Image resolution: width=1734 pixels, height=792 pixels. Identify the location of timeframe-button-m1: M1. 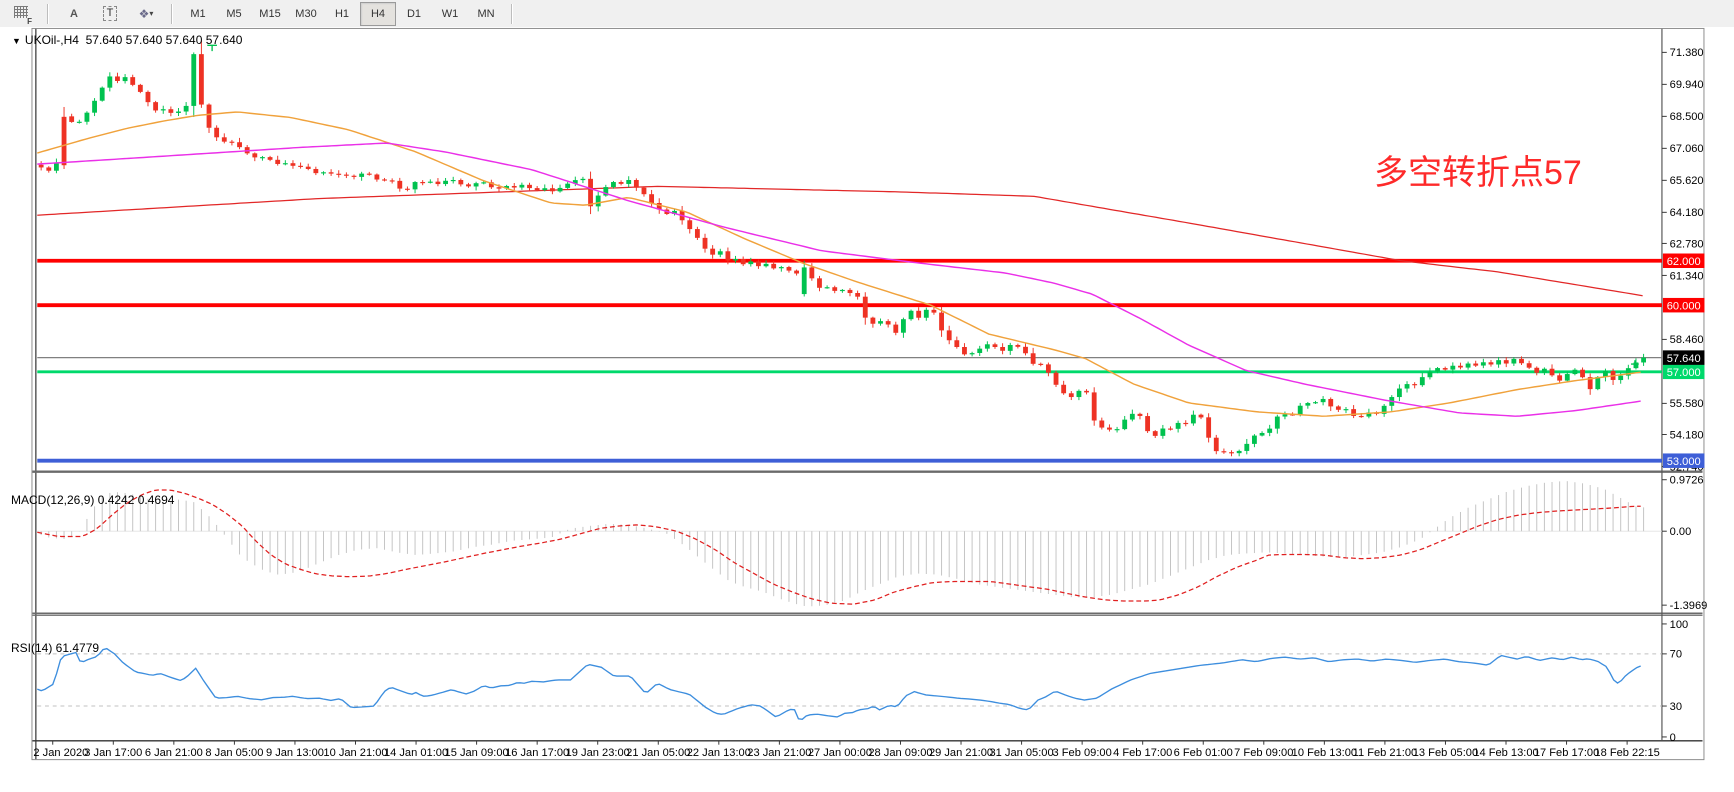
(198, 13).